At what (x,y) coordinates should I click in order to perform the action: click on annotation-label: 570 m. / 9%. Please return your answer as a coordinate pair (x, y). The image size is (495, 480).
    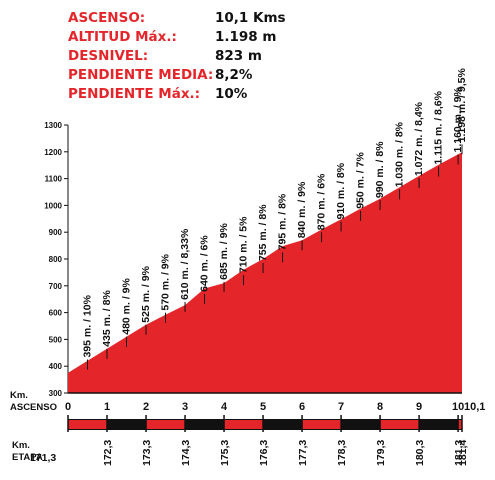
    Looking at the image, I should click on (166, 281).